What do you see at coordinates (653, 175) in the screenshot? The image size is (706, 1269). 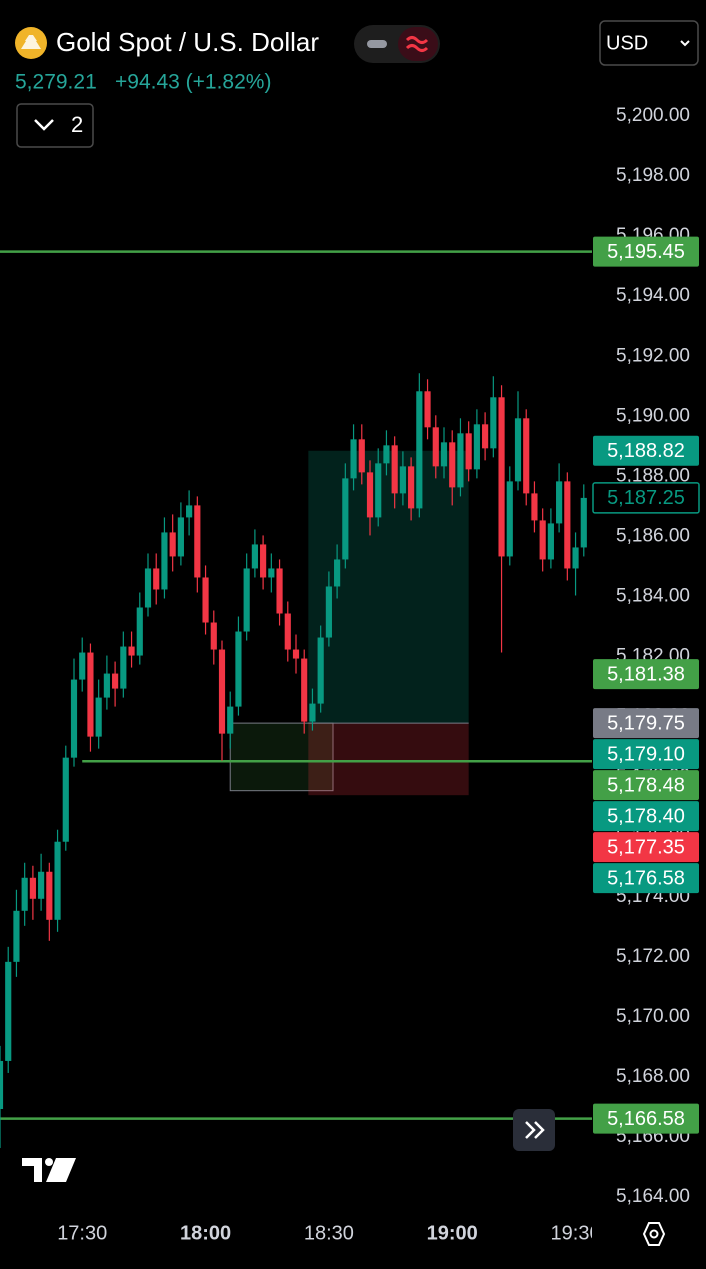 I see `y-tick-label: 5,198.00` at bounding box center [653, 175].